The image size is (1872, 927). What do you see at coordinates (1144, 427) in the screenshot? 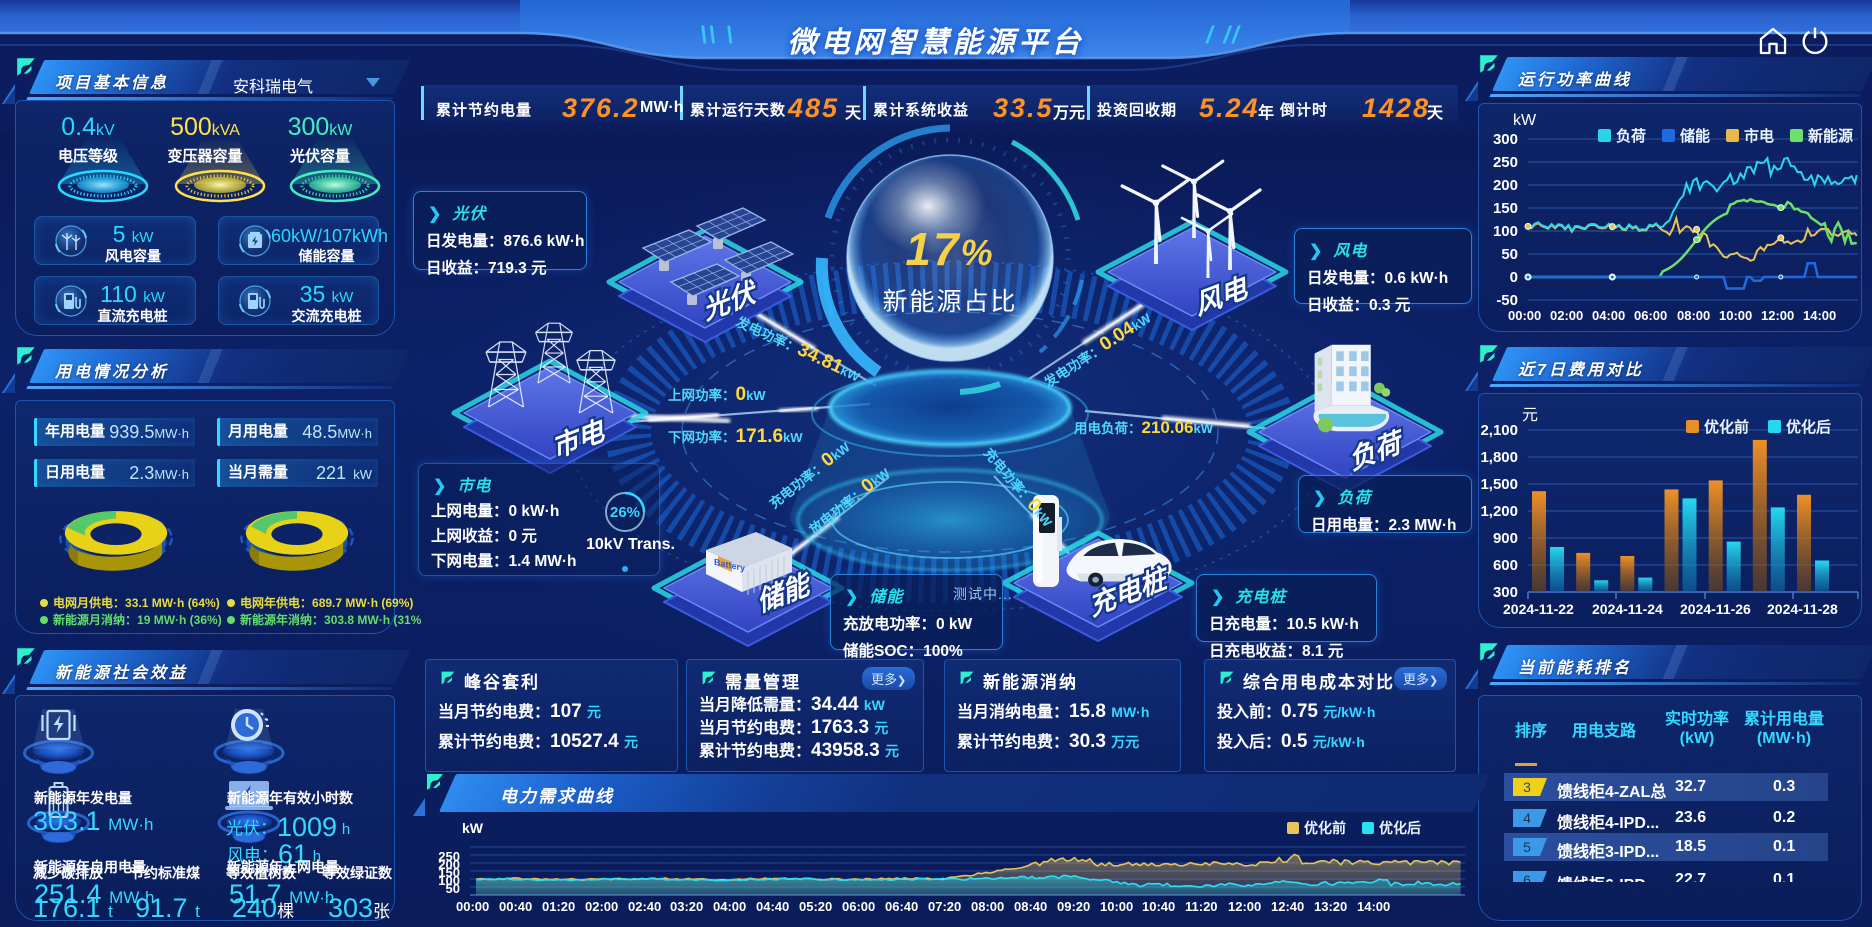
I see `svg-text: 用电负荷：210.06kW` at bounding box center [1144, 427].